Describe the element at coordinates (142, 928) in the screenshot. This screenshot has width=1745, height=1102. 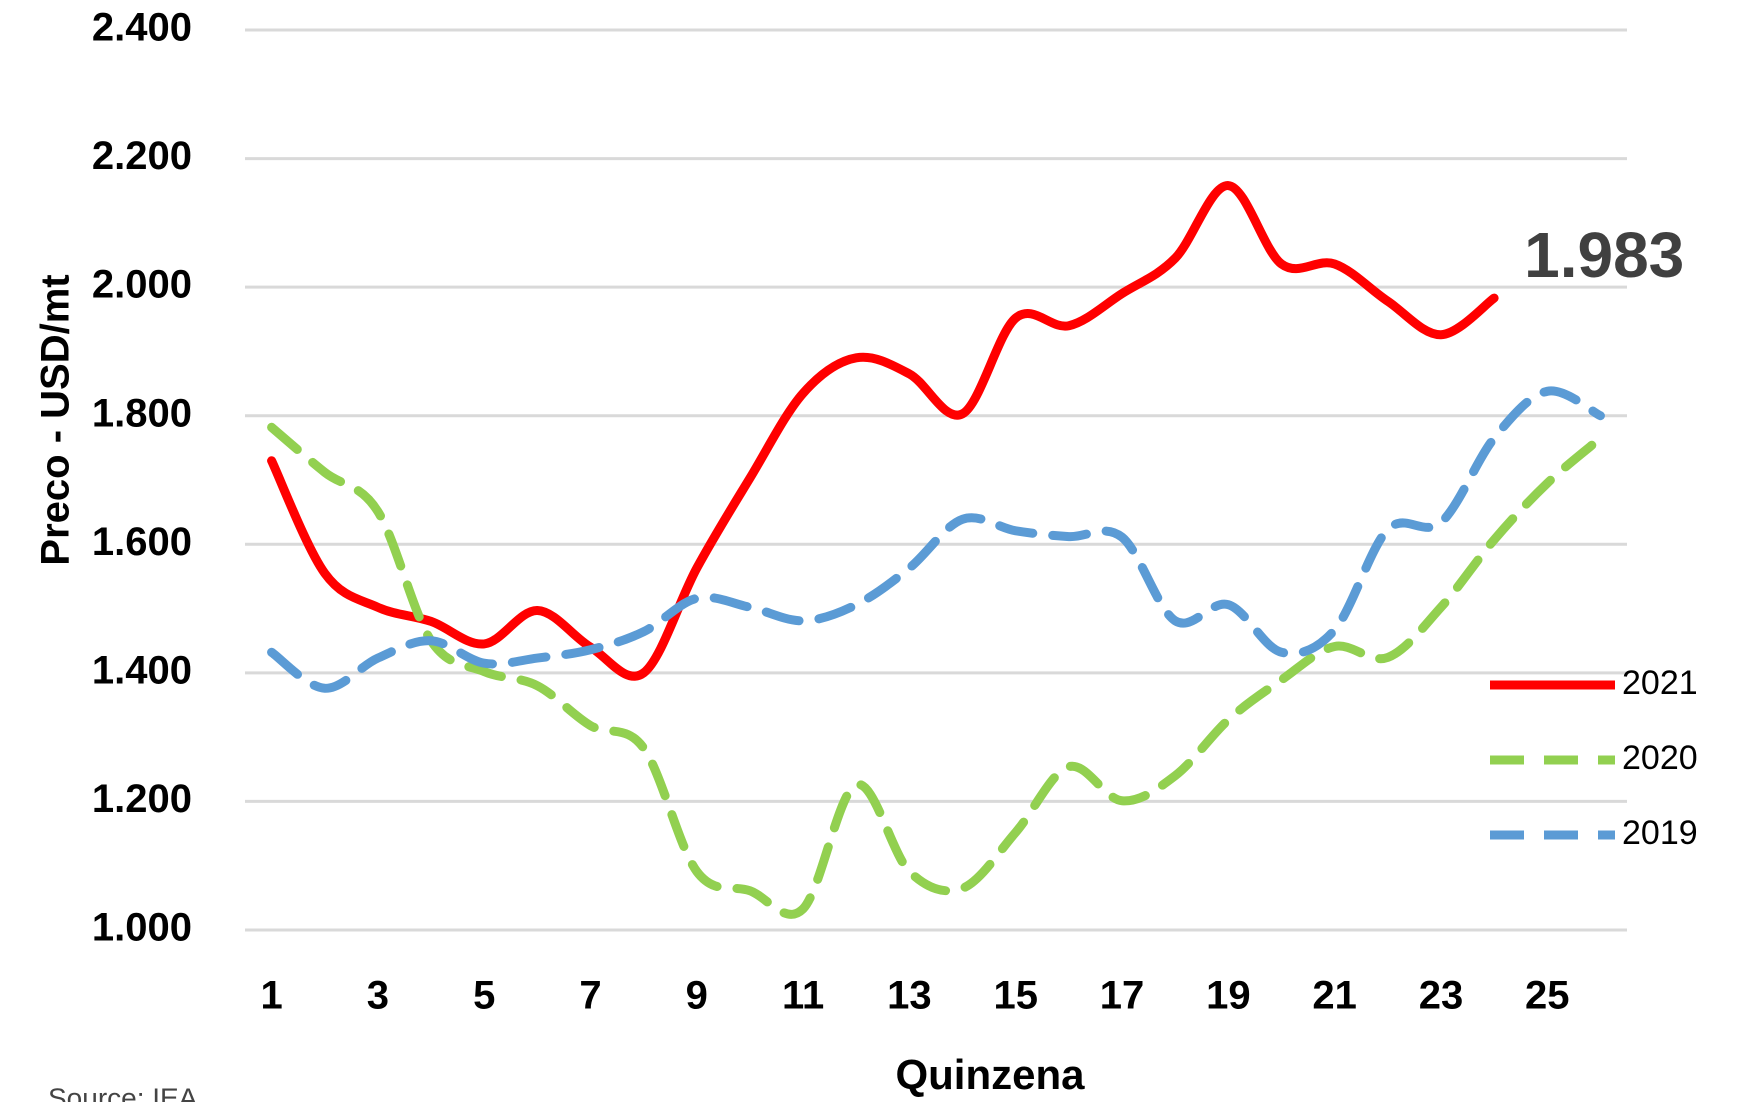
I see `y-tick-label: 1.000` at that location.